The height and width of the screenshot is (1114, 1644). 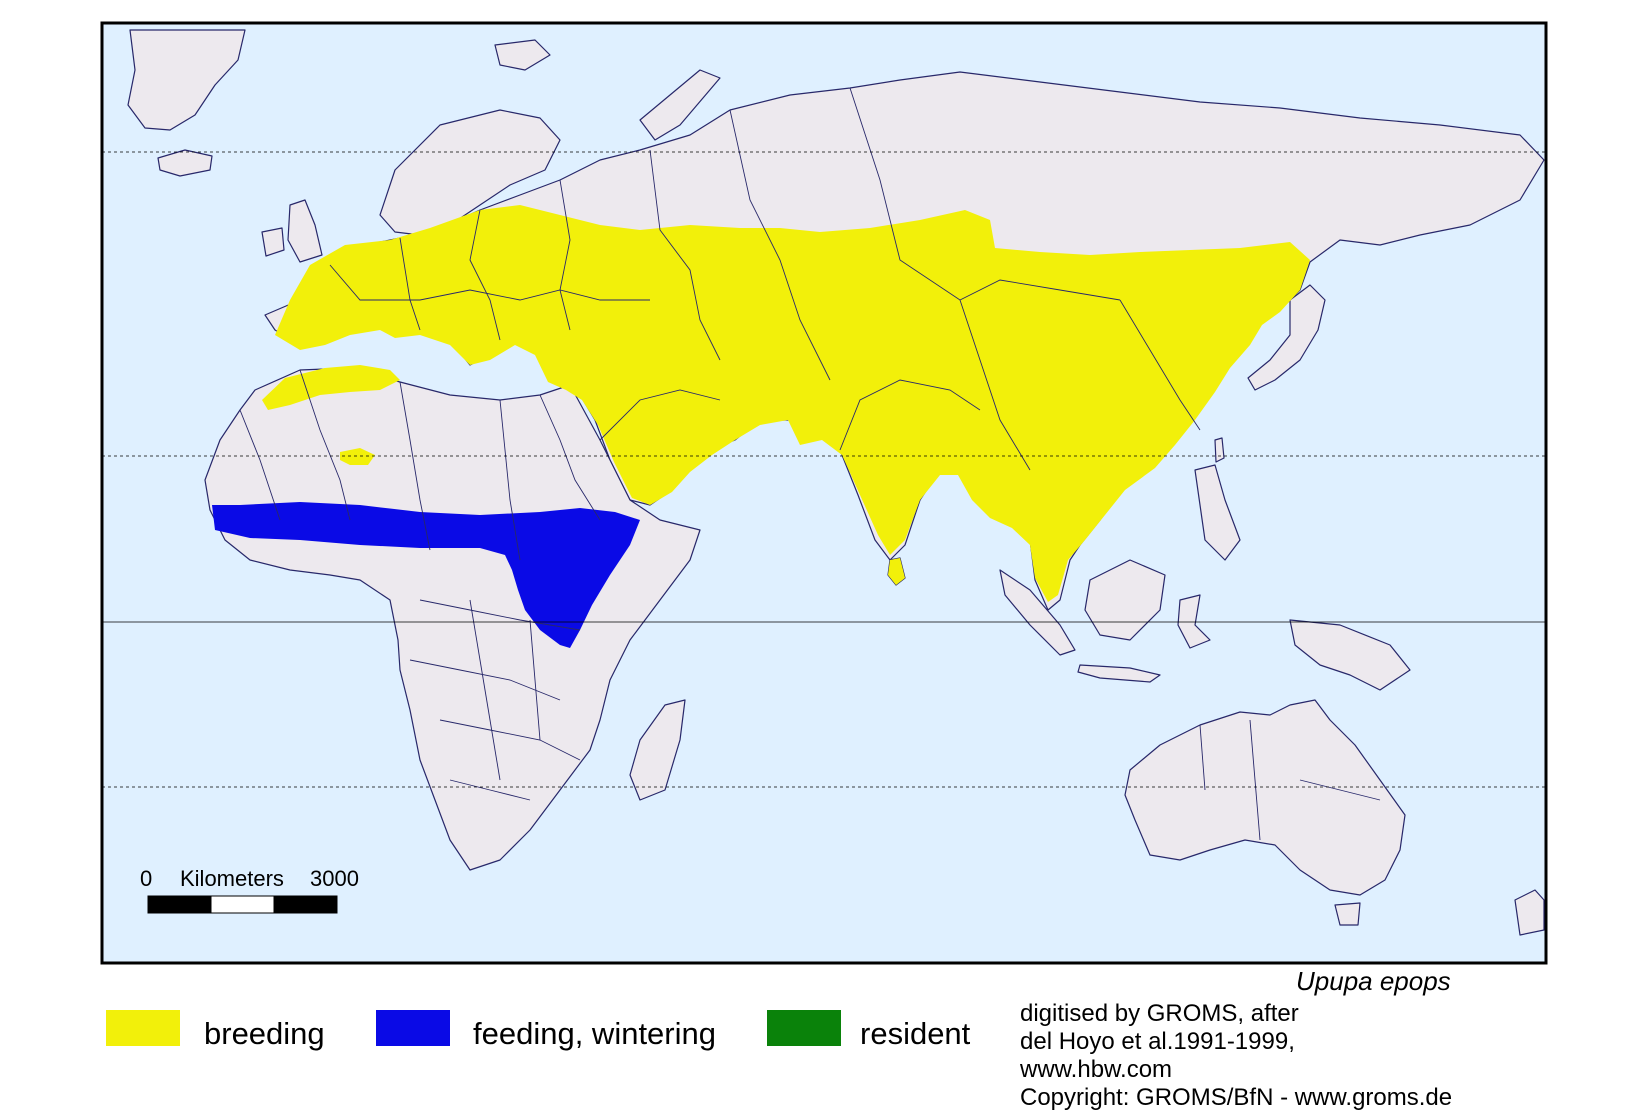 I want to click on legend-label-breeding: breeding, so click(x=264, y=1033).